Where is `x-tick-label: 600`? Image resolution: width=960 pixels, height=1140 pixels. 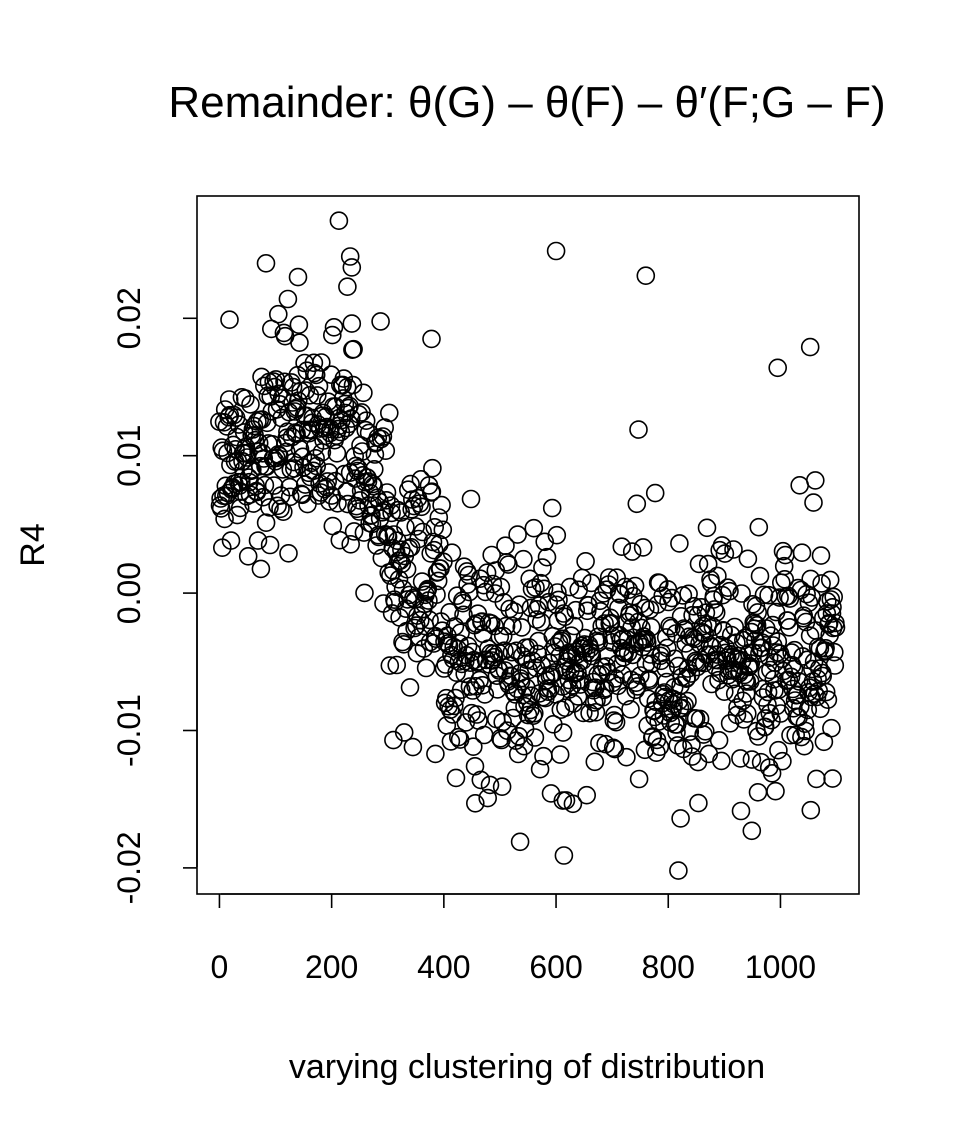
x-tick-label: 600 is located at coordinates (555, 967).